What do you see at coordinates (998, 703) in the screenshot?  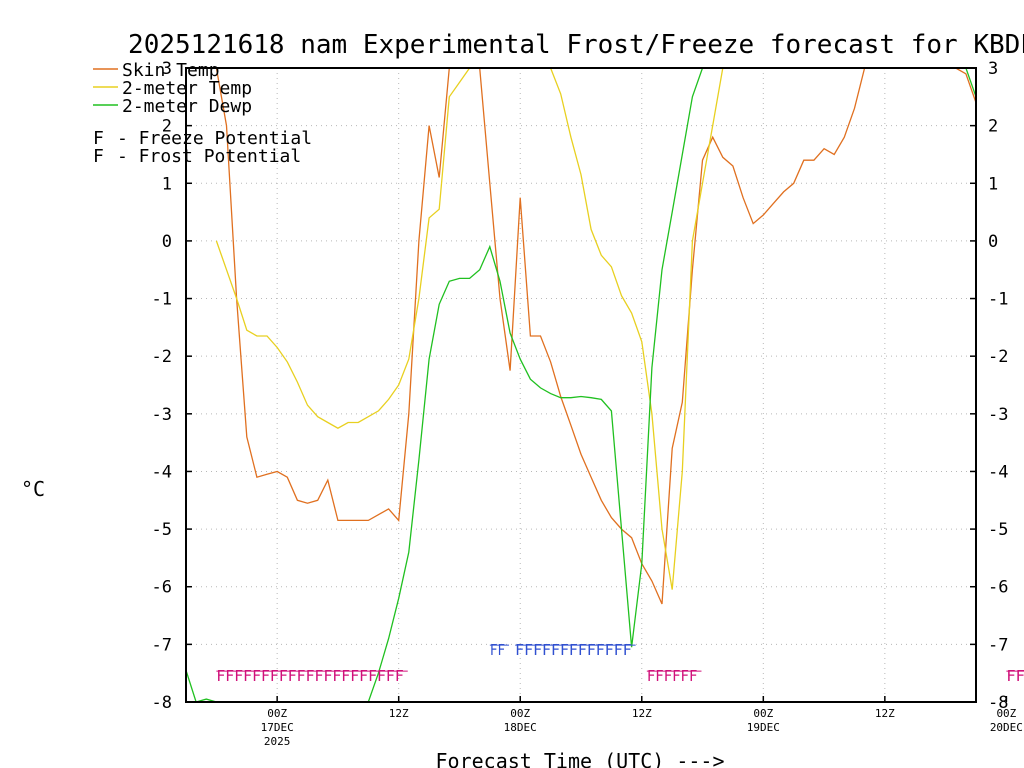 I see `y-tick-label-right: -8` at bounding box center [998, 703].